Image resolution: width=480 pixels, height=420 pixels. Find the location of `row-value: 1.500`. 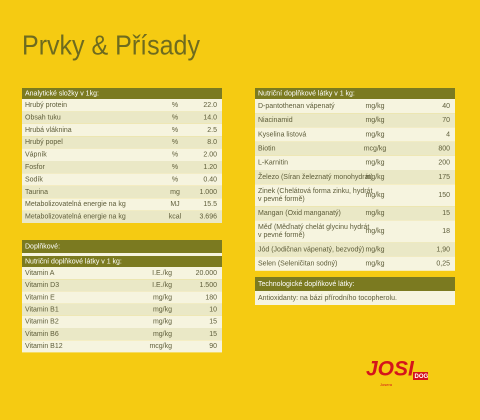

row-value: 1.500 is located at coordinates (208, 285).